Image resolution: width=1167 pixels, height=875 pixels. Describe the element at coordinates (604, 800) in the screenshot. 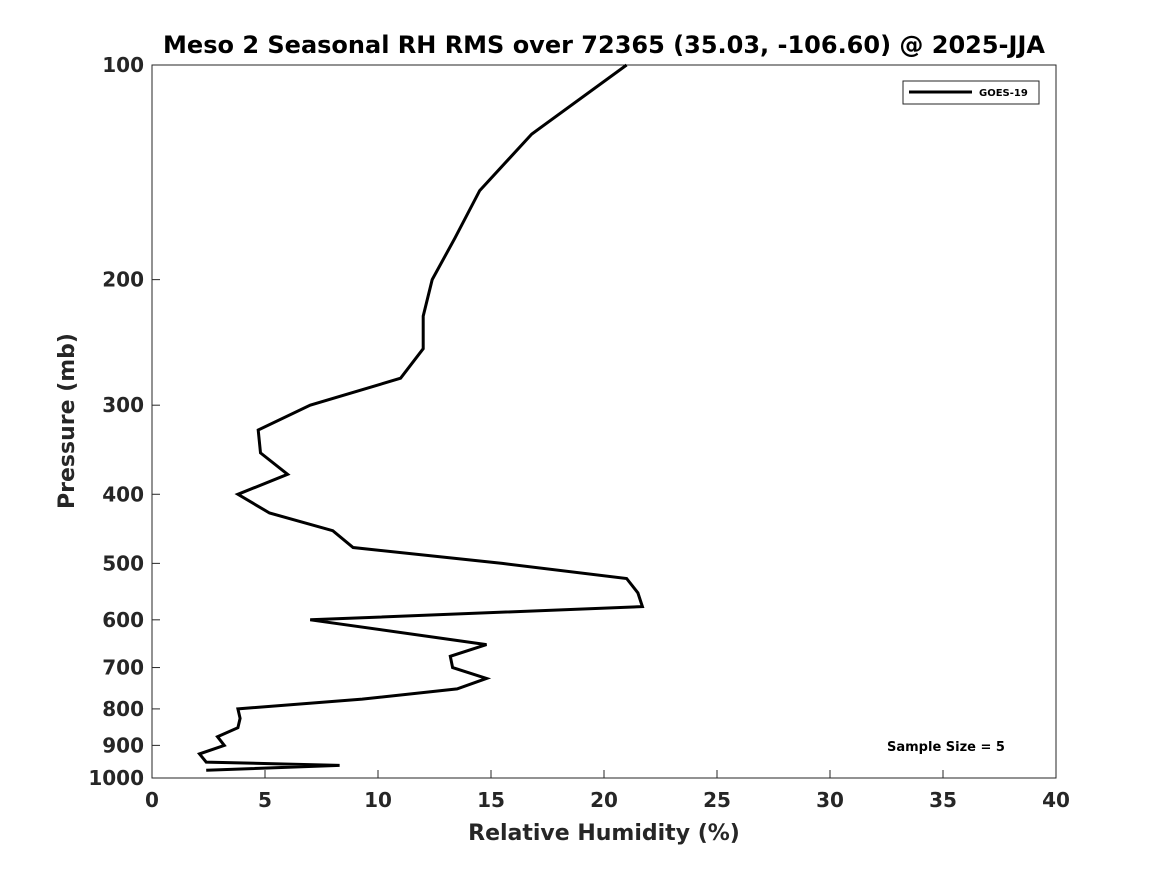

I see `x-tick-label: 20` at that location.